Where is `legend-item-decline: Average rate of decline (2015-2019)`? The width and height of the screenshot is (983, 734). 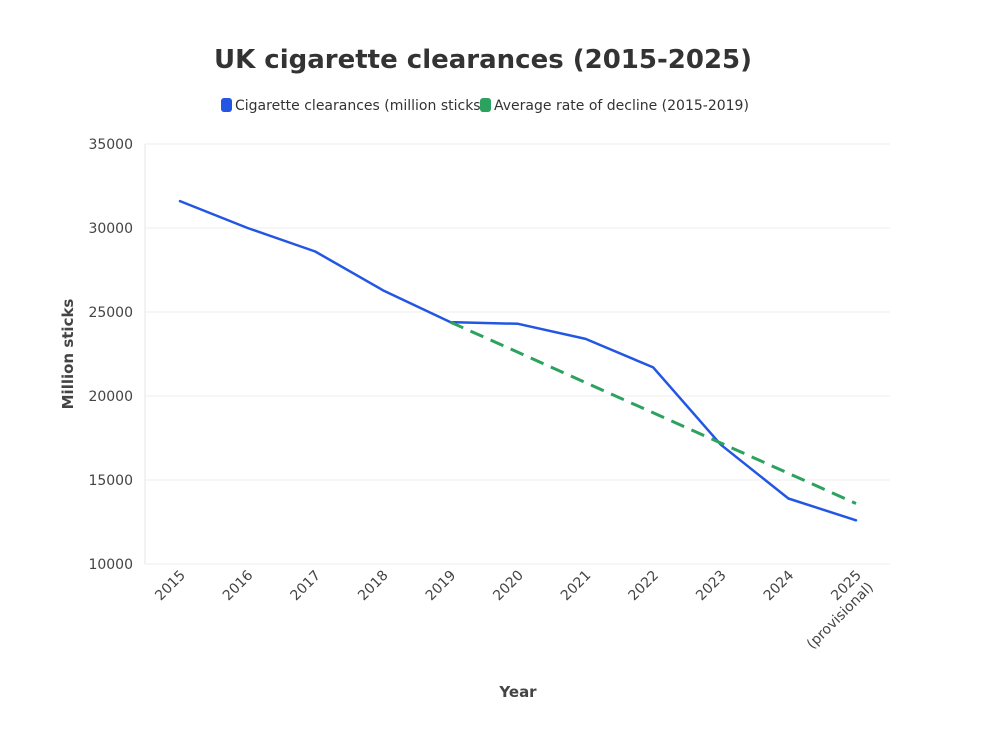
legend-item-decline: Average rate of decline (2015-2019) is located at coordinates (614, 106).